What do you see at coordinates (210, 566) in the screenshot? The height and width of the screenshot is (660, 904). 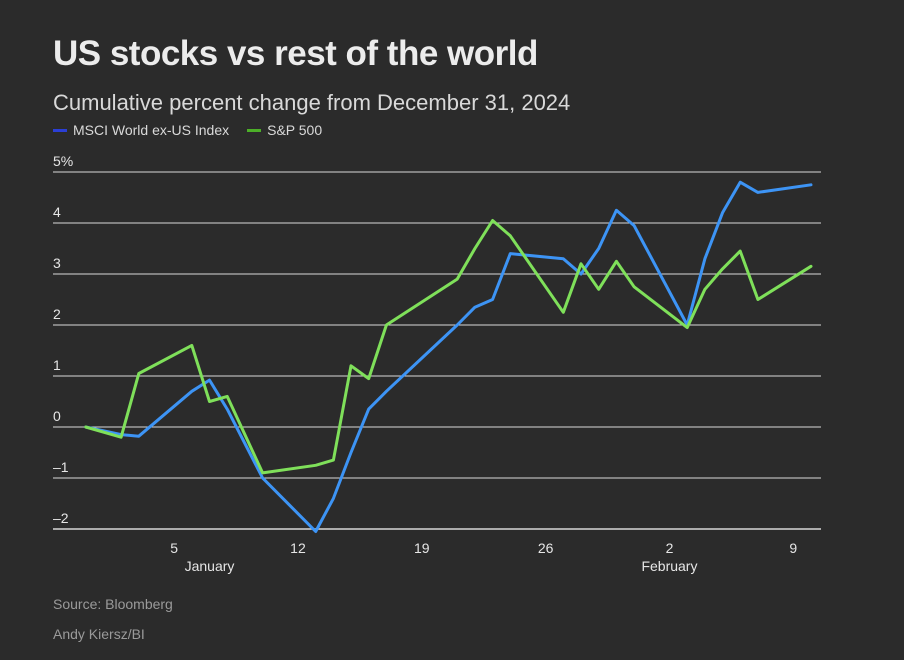 I see `x-month-label: January` at bounding box center [210, 566].